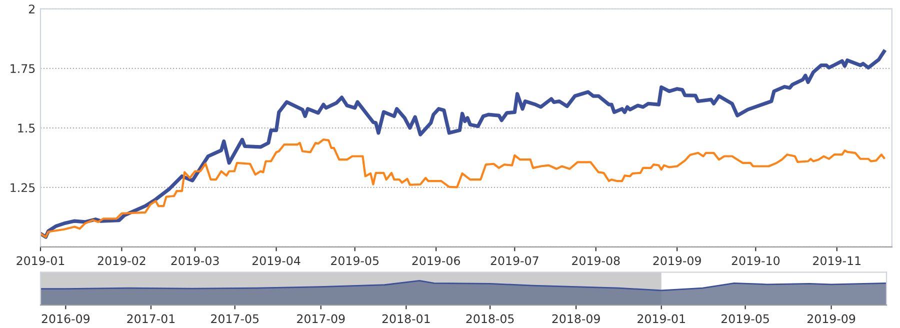  Describe the element at coordinates (576, 319) in the screenshot. I see `x-tick-label: 2018-09` at that location.